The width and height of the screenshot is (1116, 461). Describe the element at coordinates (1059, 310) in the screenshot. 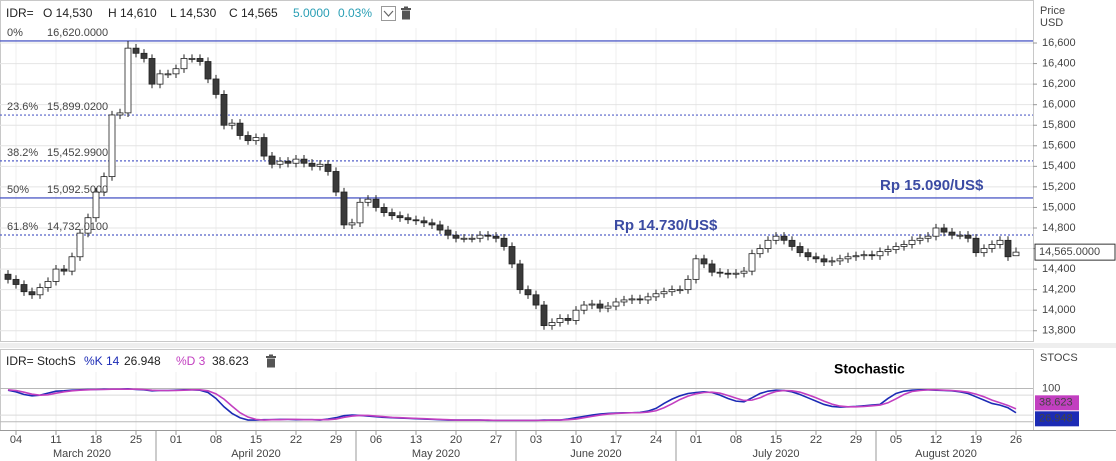

I see `y-tick-label: 14,000` at that location.